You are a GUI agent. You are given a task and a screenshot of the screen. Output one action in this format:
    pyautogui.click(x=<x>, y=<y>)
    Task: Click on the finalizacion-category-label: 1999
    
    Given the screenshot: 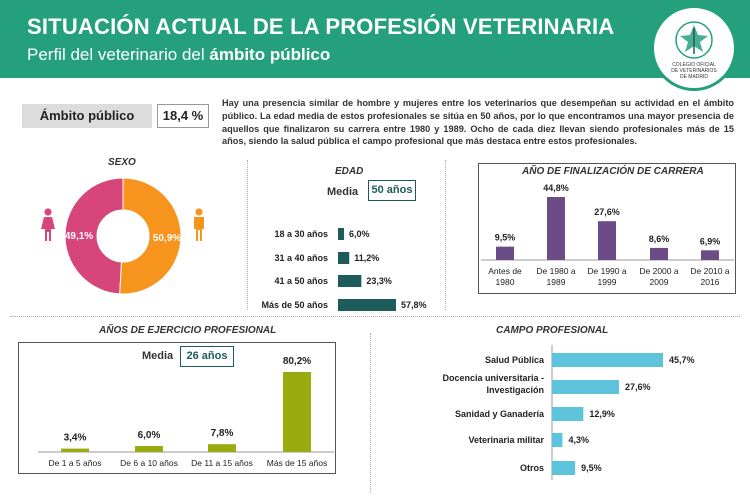 What is the action you would take?
    pyautogui.click(x=607, y=282)
    